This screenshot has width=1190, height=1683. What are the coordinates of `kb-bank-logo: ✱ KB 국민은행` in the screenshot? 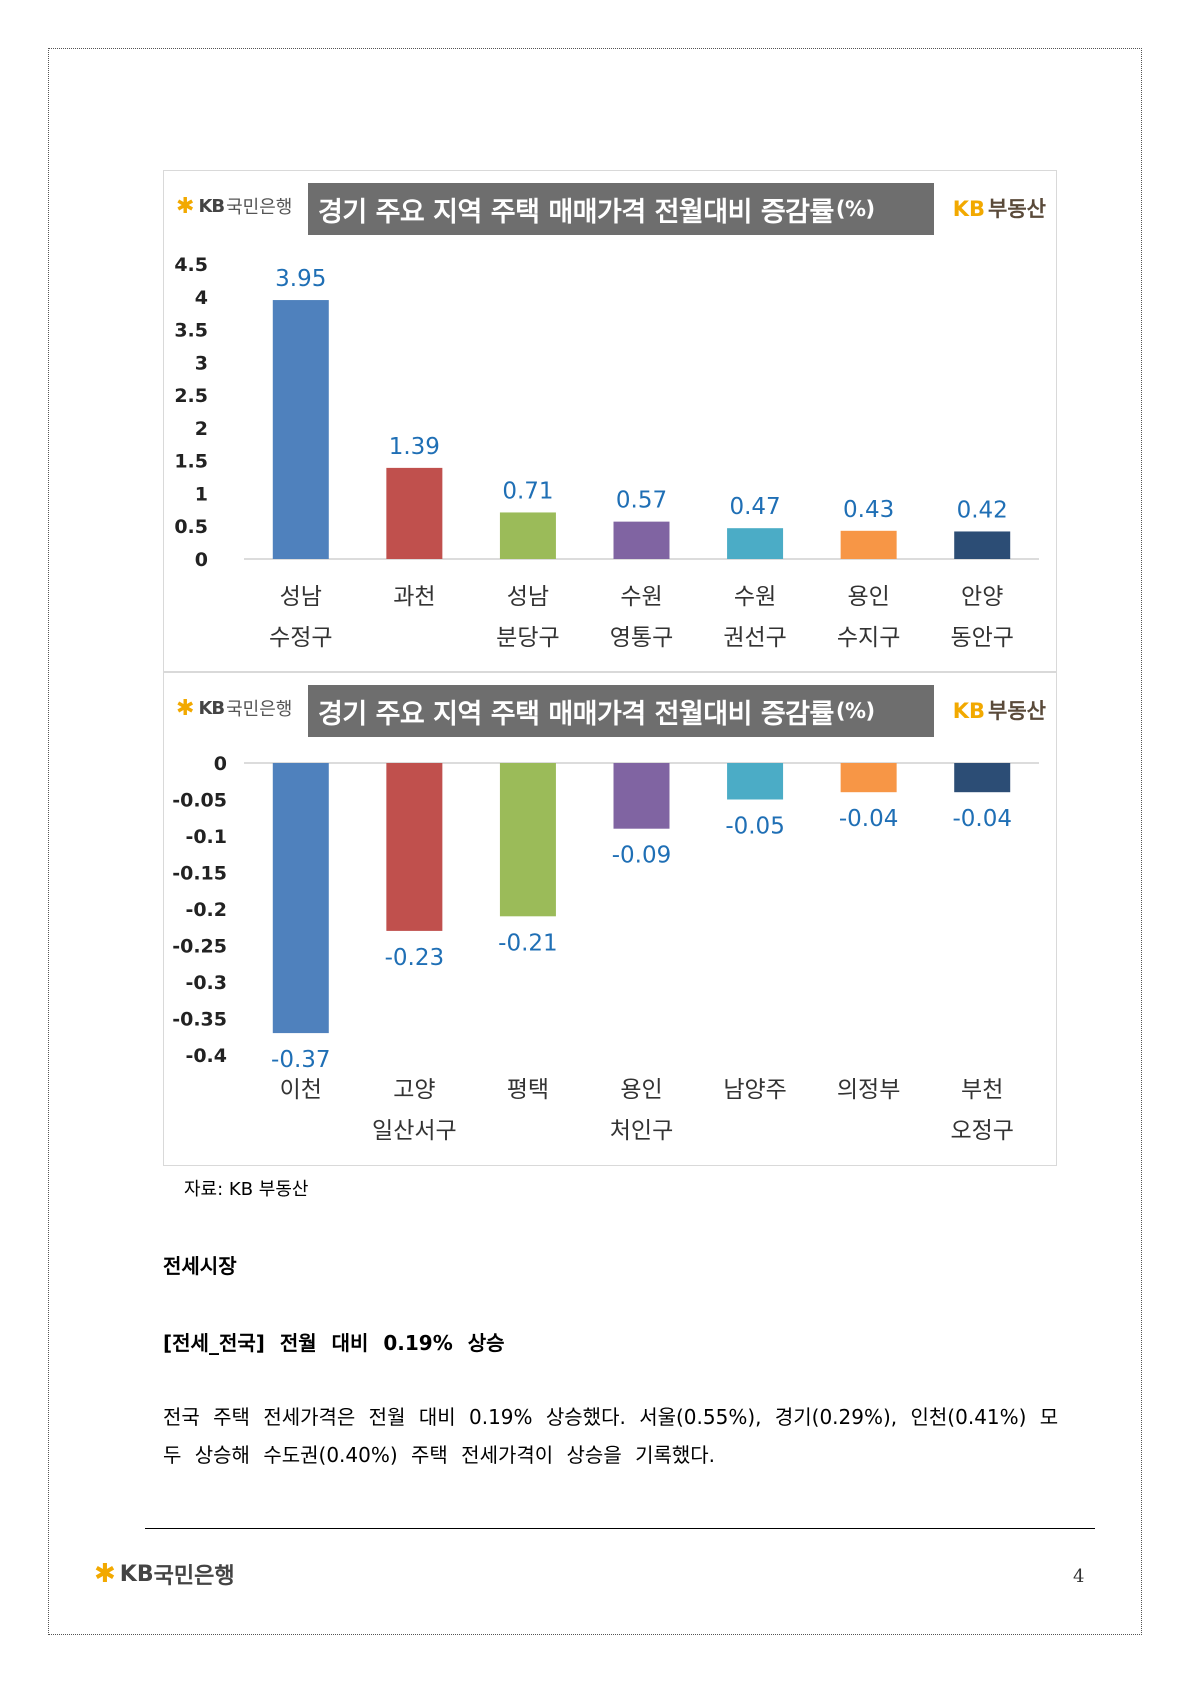 It's located at (234, 206).